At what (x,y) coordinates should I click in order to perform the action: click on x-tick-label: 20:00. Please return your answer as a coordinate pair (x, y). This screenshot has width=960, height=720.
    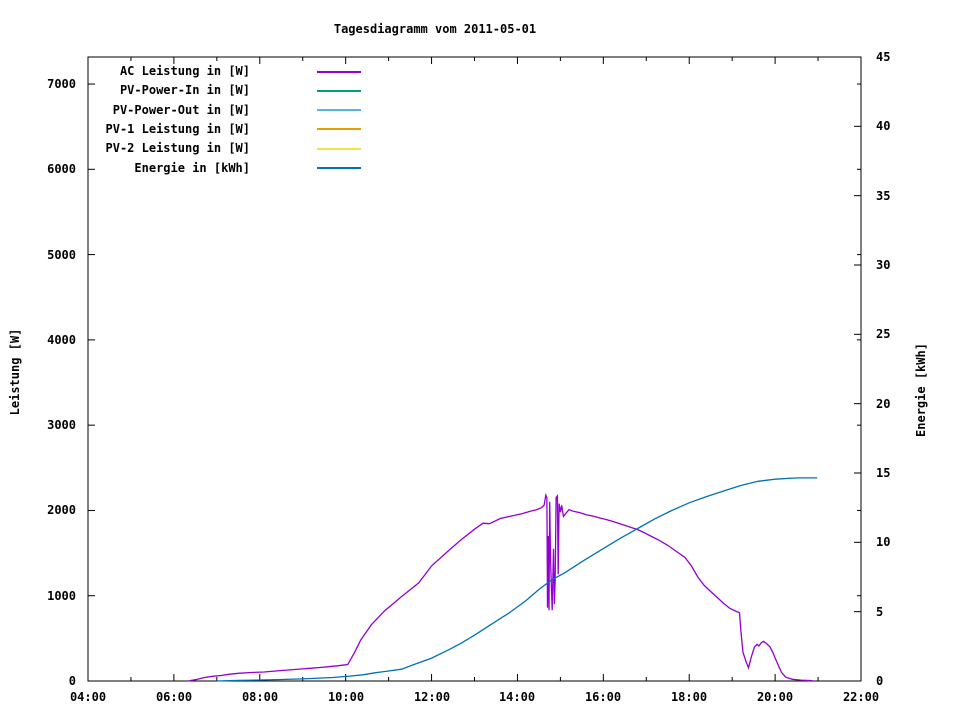
    Looking at the image, I should click on (775, 697).